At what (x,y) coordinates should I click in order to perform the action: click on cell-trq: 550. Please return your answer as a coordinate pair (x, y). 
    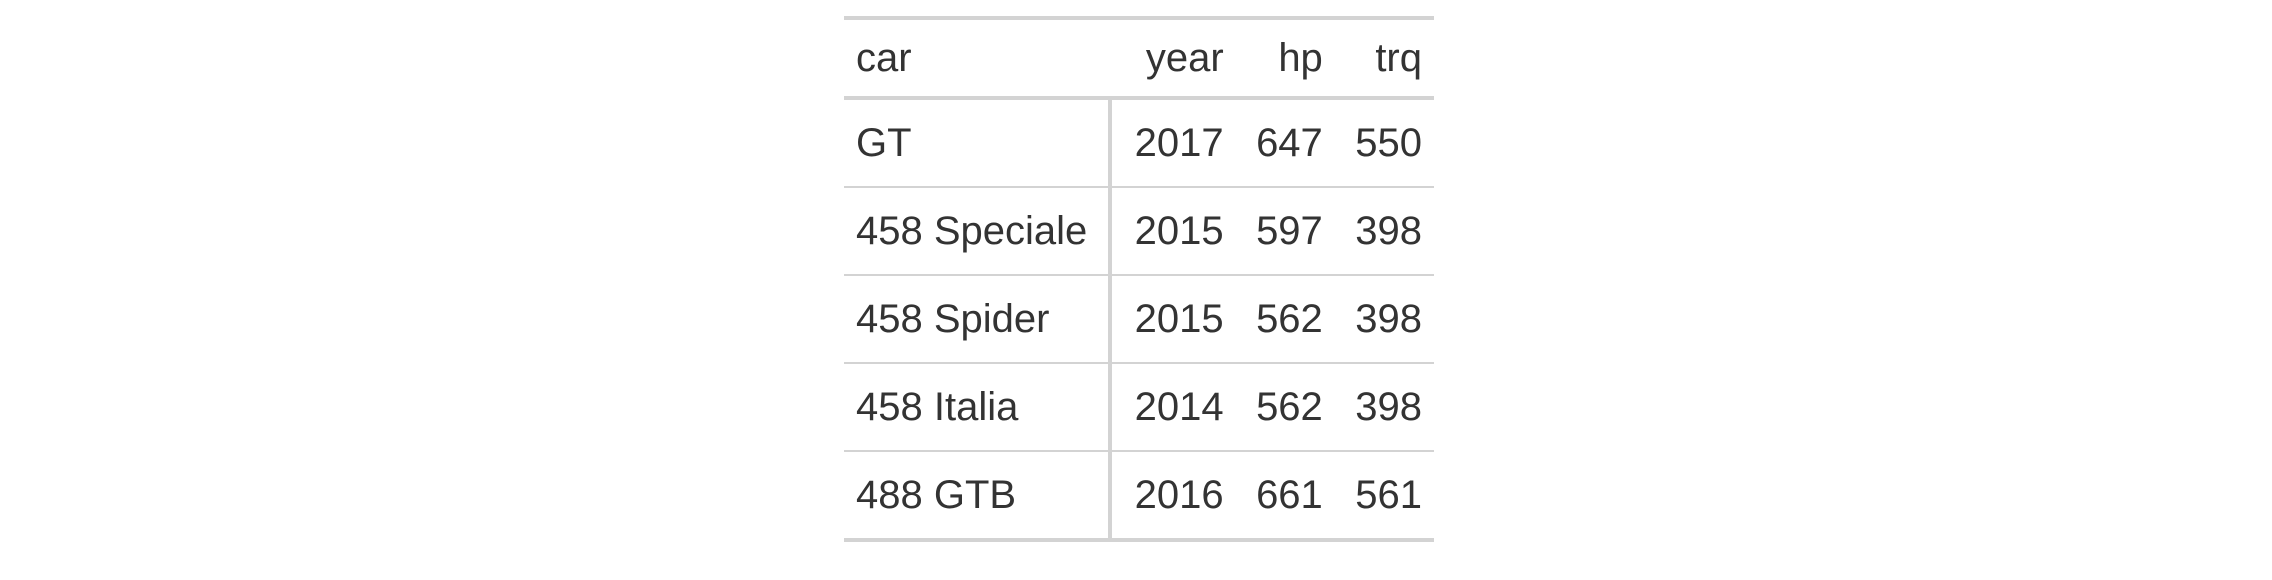
    Looking at the image, I should click on (1388, 142).